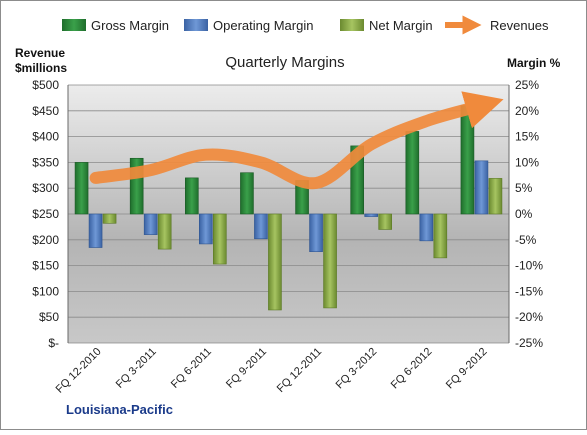 The width and height of the screenshot is (587, 435). Describe the element at coordinates (45, 266) in the screenshot. I see `left-tick-label: $150` at that location.